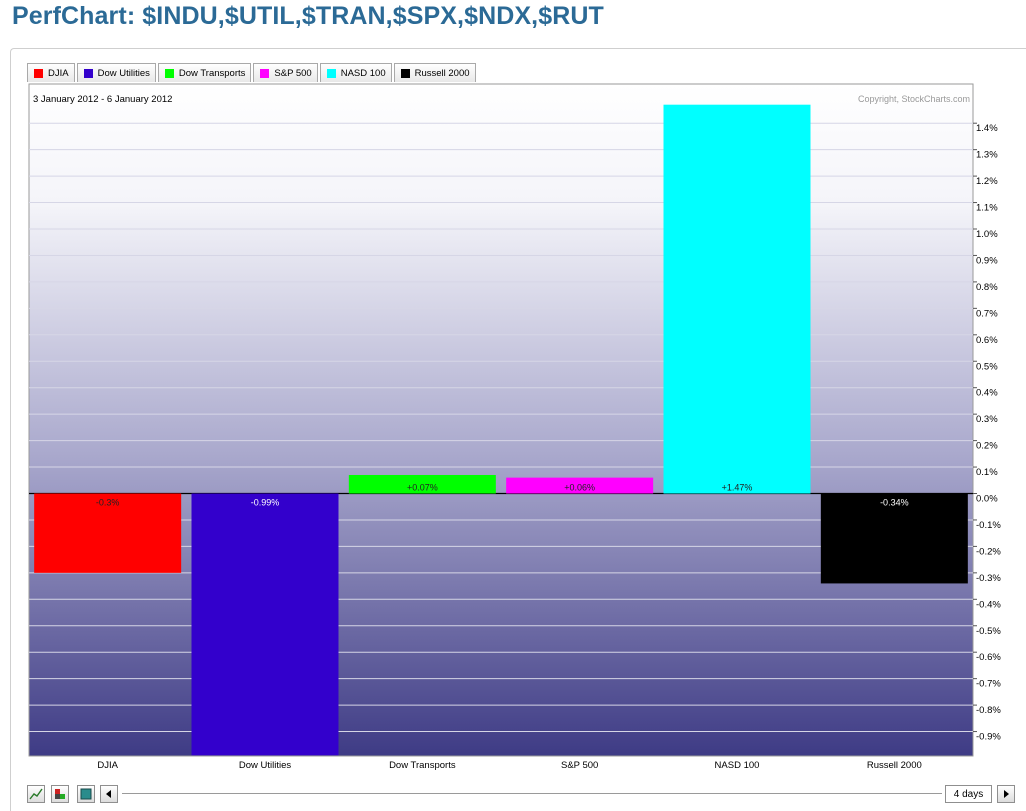 The height and width of the screenshot is (811, 1026). Describe the element at coordinates (968, 794) in the screenshot. I see `period-selector: 4 days` at that location.